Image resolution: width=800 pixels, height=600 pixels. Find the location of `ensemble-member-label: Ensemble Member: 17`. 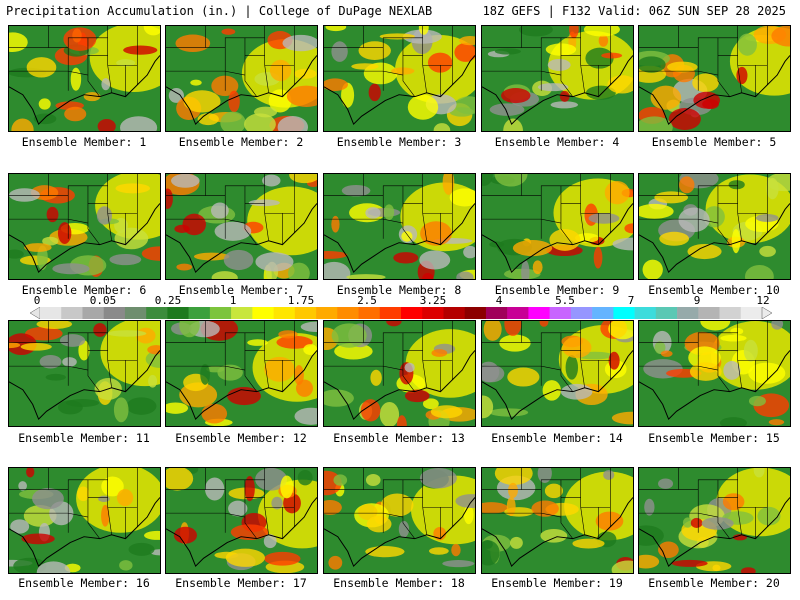

ensemble-member-label: Ensemble Member: 17 is located at coordinates (241, 583).